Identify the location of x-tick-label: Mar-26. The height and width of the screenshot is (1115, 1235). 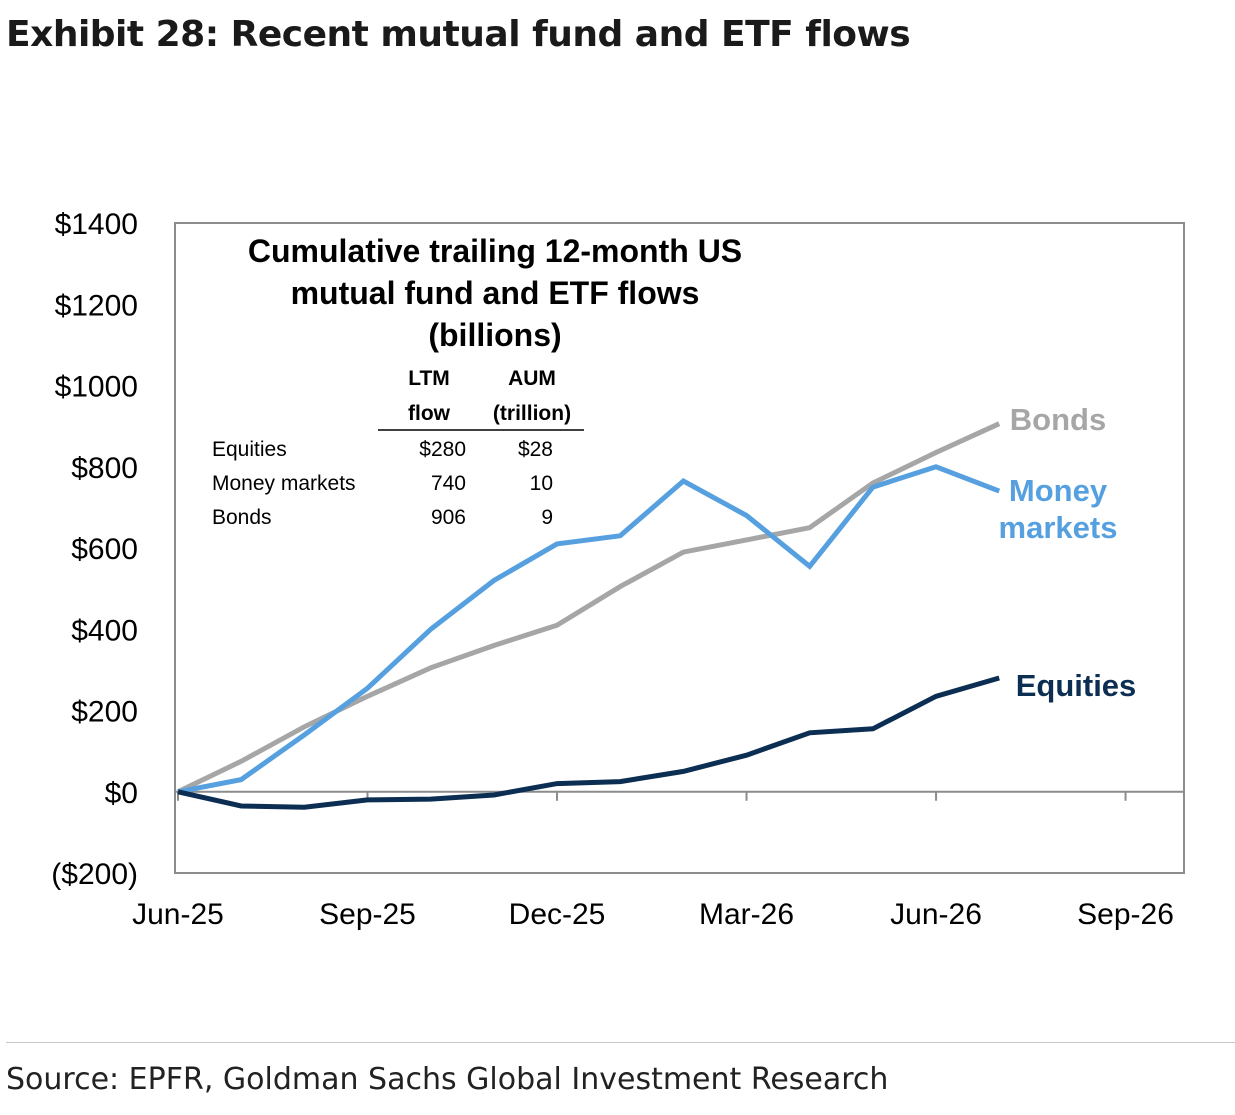
(746, 914).